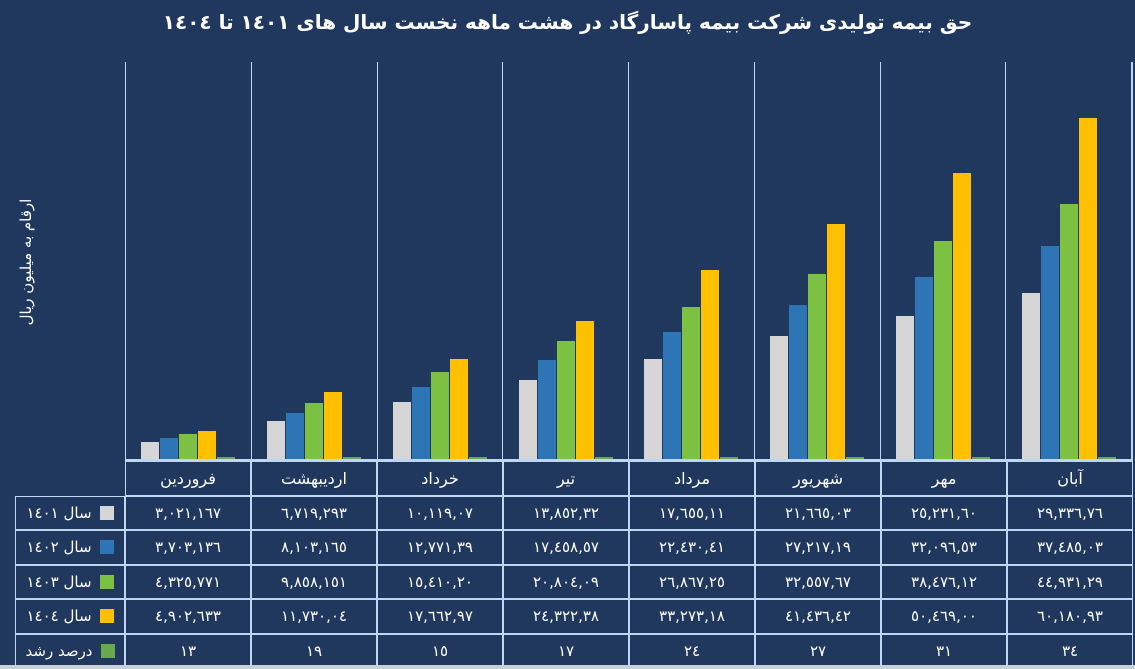 This screenshot has height=669, width=1135. What do you see at coordinates (314, 547) in the screenshot?
I see `value-cell: ٨,١٠٣,١٦٥` at bounding box center [314, 547].